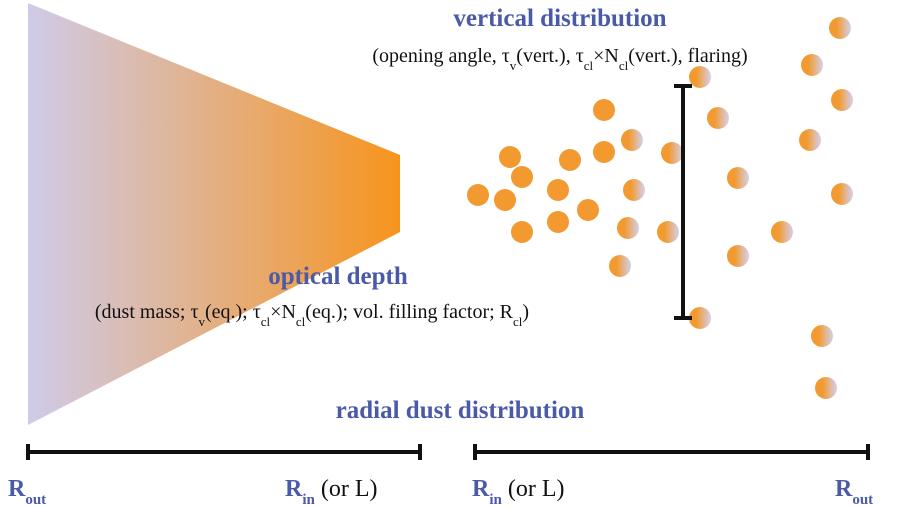 This screenshot has height=507, width=903. Describe the element at coordinates (549, 56) in the screenshot. I see `text-part: (vert.), τ` at that location.